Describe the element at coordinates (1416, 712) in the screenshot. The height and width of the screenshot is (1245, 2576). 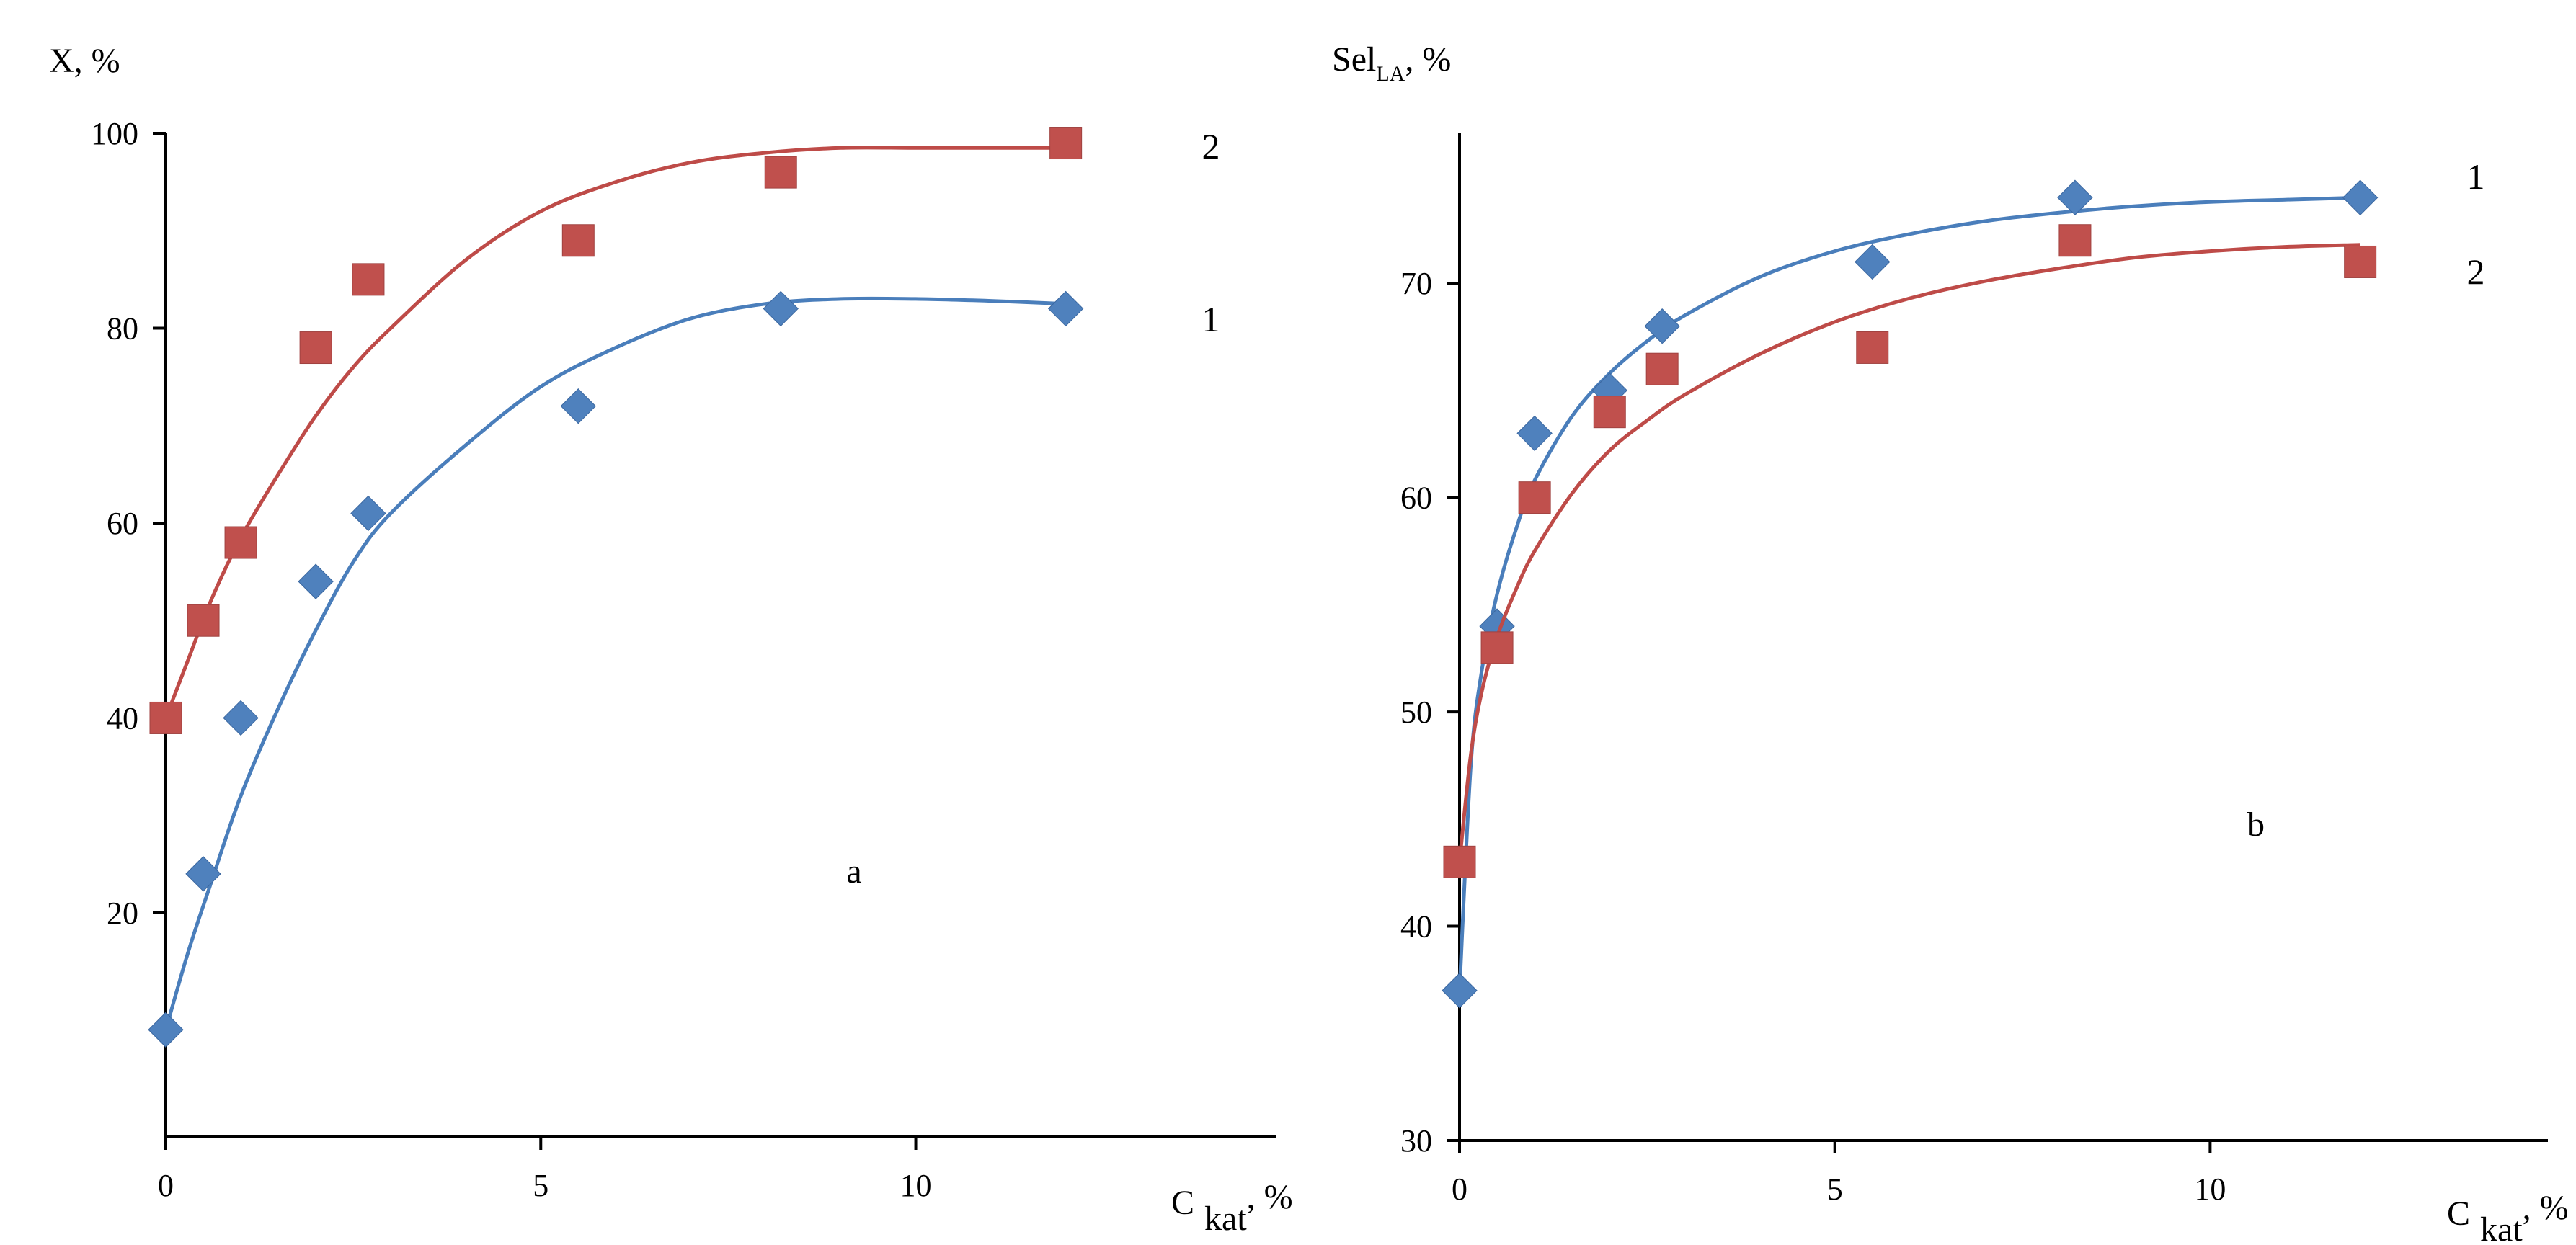
I see `y-tick-label: 50` at that location.